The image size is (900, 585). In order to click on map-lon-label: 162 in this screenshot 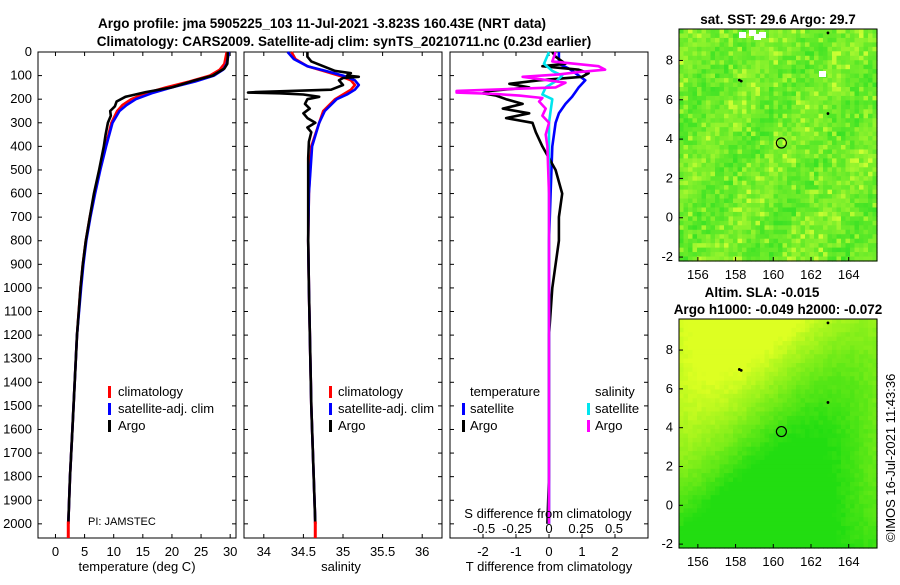, I will do `click(811, 274)`.